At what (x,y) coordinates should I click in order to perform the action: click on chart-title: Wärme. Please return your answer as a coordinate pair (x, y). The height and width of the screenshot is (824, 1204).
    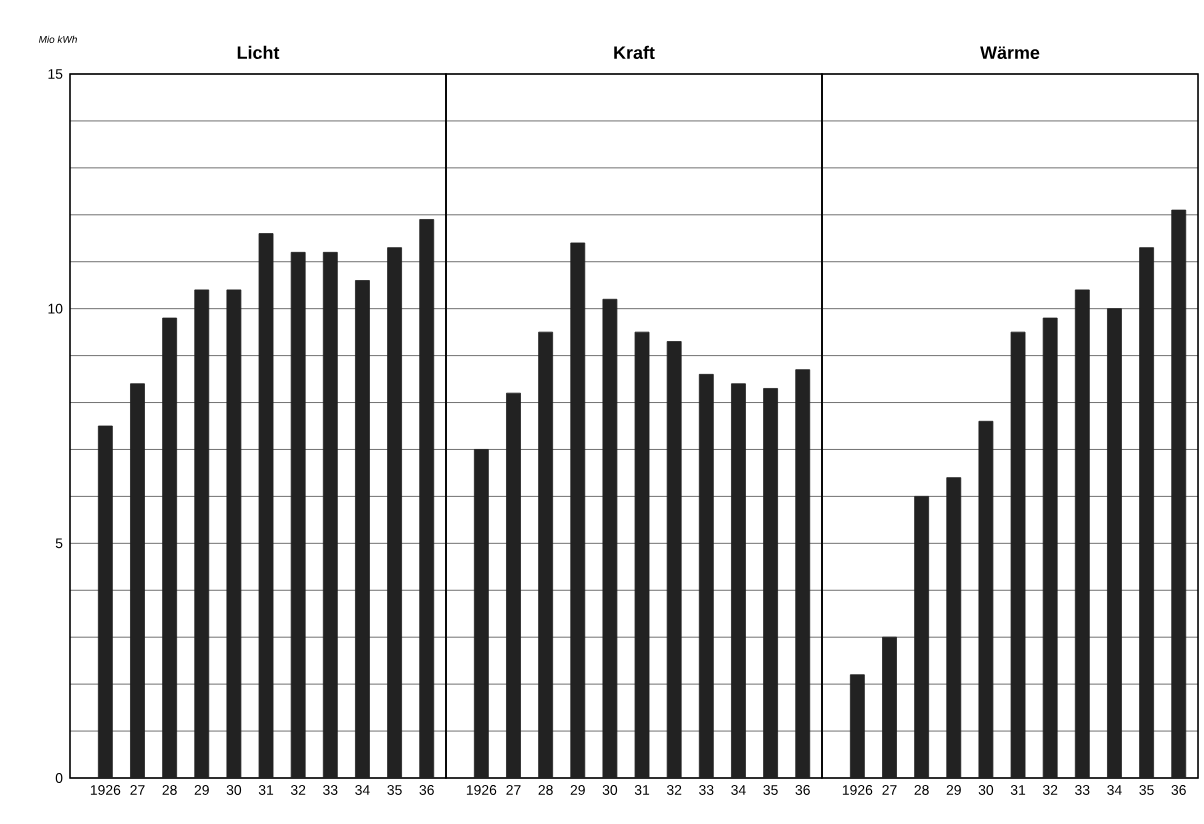
    Looking at the image, I should click on (1010, 53).